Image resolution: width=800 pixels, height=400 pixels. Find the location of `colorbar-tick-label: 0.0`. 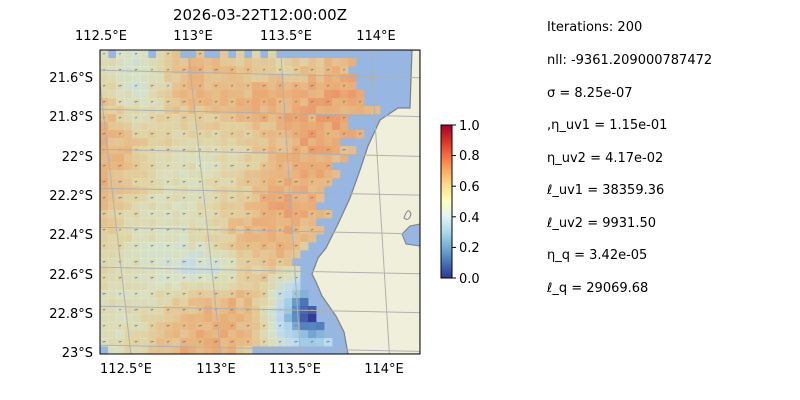

colorbar-tick-label: 0.0 is located at coordinates (469, 279).